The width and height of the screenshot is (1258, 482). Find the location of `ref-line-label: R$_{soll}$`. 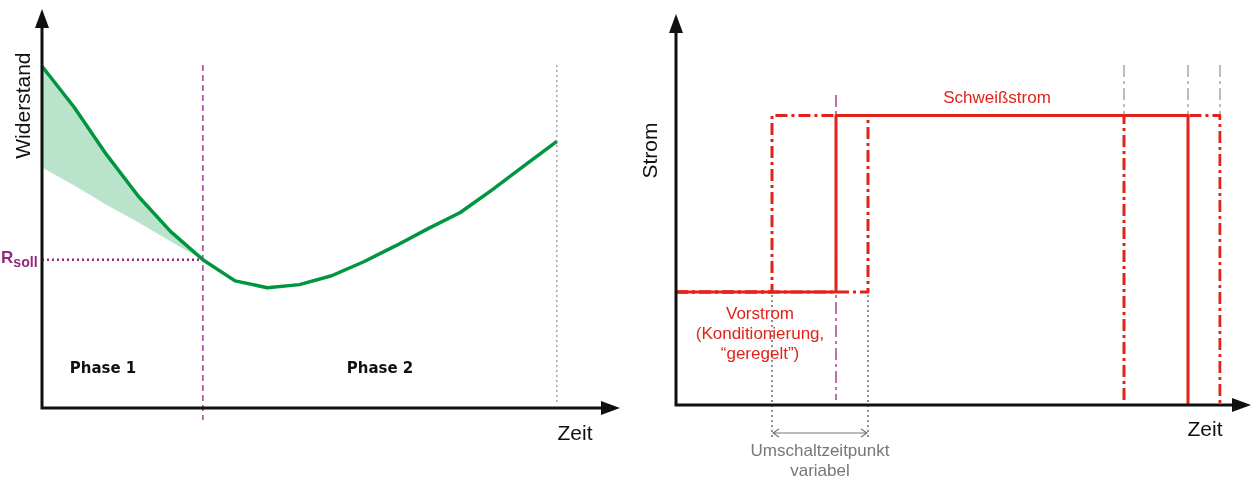

ref-line-label: R$_{soll}$ is located at coordinates (19, 260).